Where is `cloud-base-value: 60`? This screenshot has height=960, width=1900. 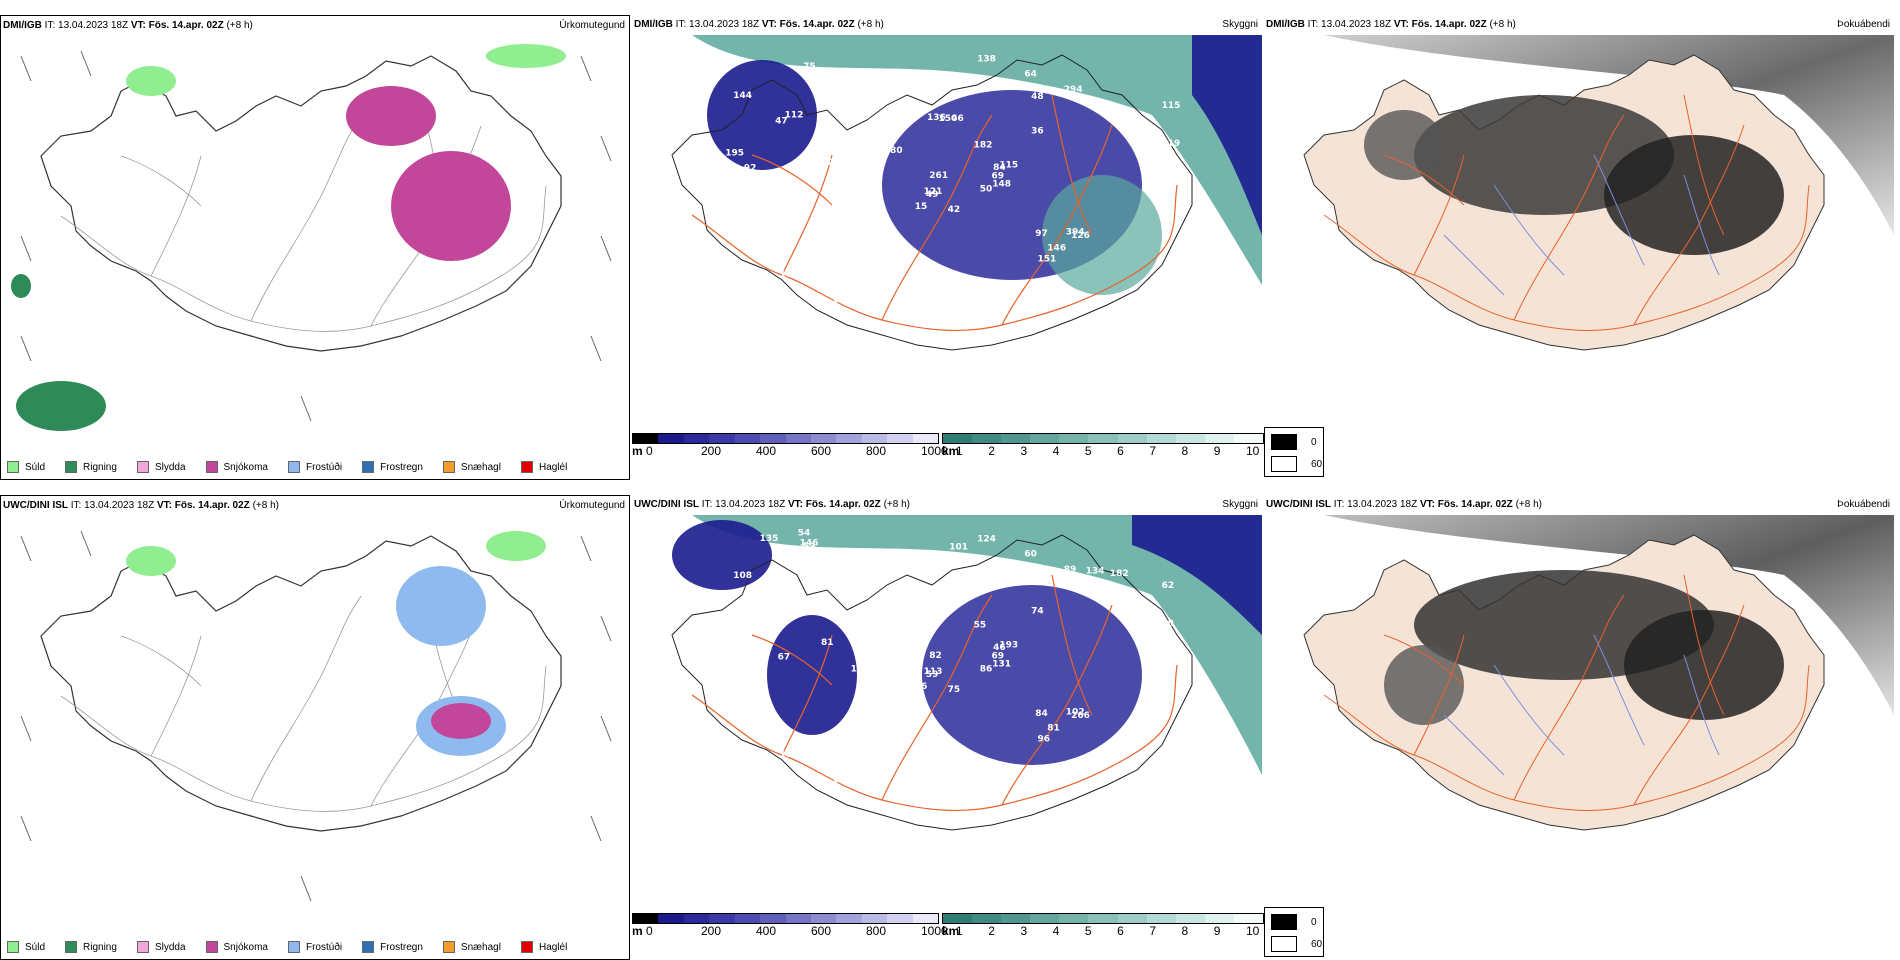 cloud-base-value: 60 is located at coordinates (1160, 805).